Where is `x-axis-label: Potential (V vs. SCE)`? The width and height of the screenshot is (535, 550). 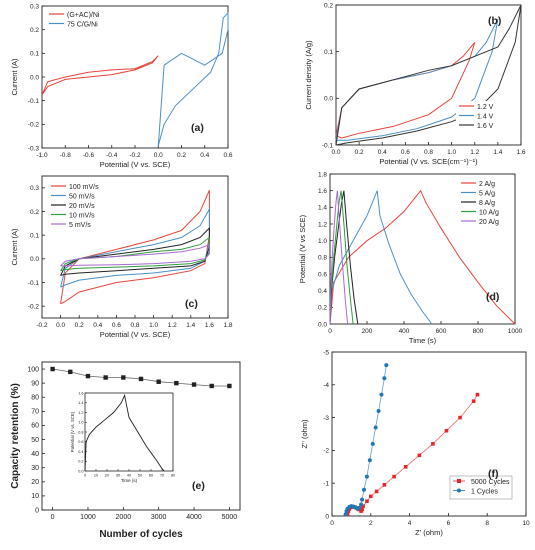 x-axis-label: Potential (V vs. SCE) is located at coordinates (135, 334).